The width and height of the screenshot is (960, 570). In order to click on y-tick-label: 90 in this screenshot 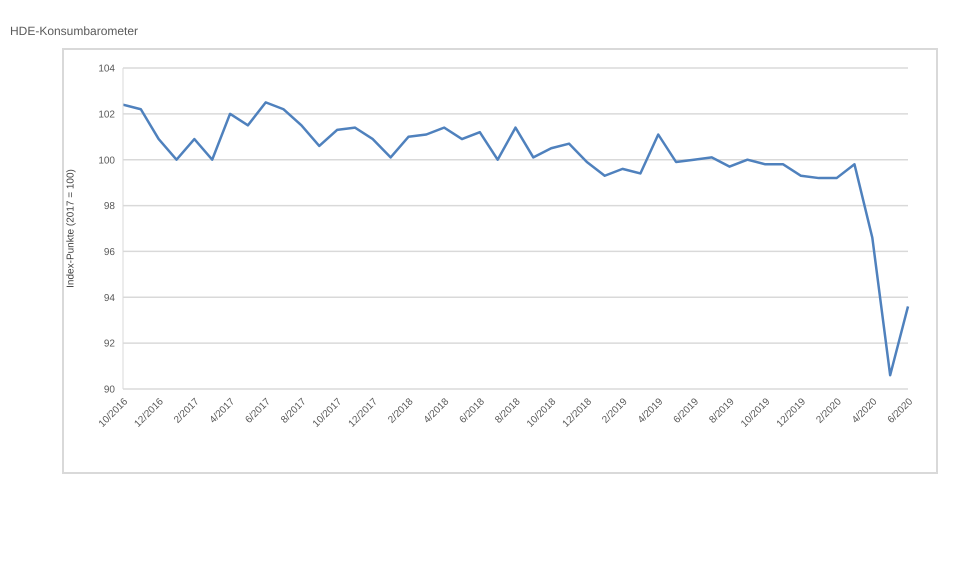, I will do `click(110, 390)`.